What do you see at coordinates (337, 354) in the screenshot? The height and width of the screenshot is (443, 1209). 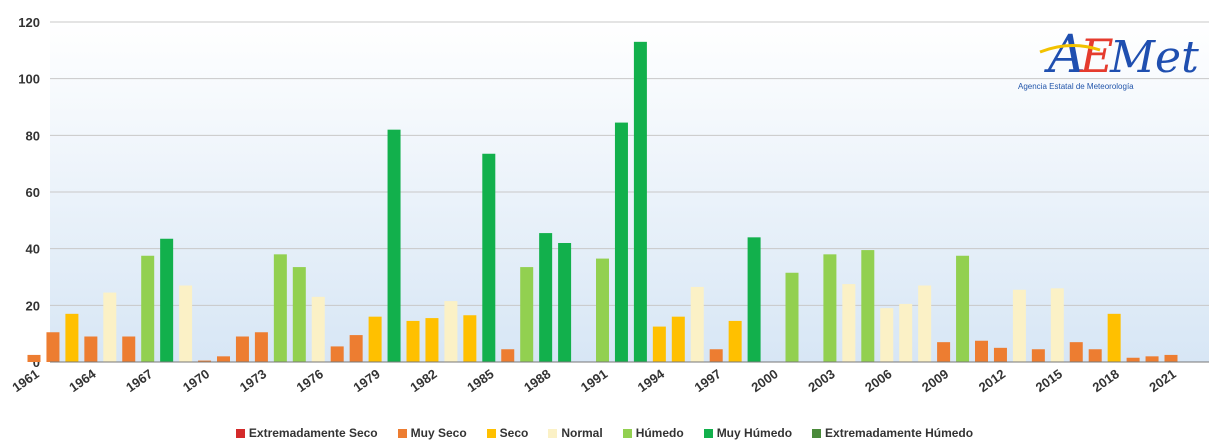 I see `bar-1977` at bounding box center [337, 354].